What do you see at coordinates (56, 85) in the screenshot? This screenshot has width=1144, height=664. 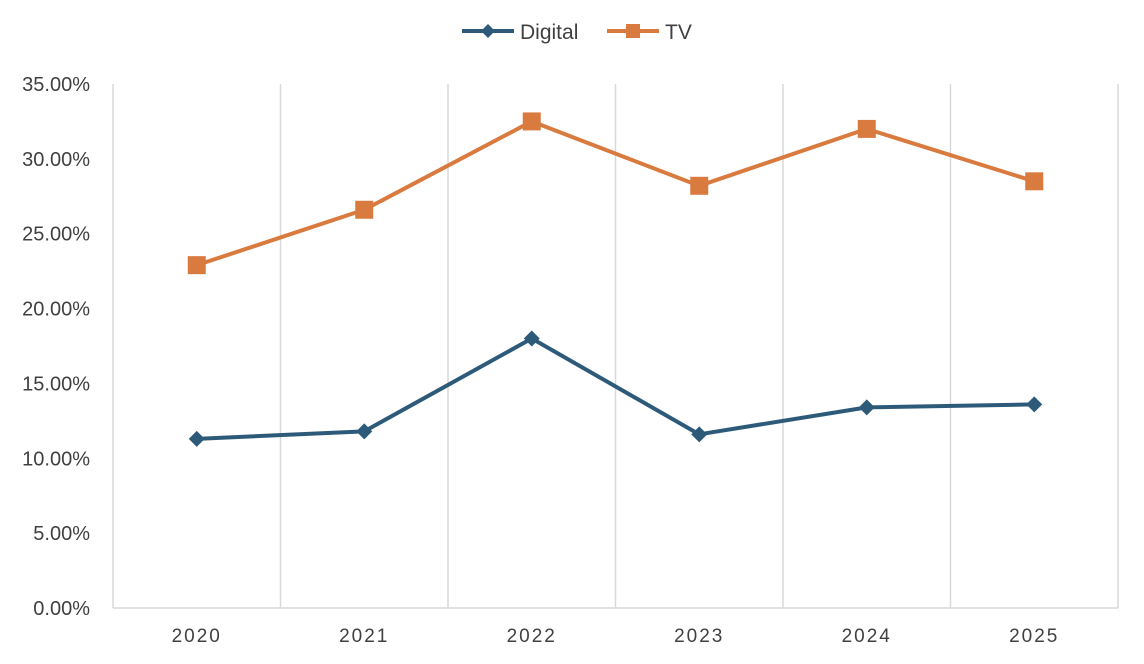 I see `y-tick-label: 35.00%` at bounding box center [56, 85].